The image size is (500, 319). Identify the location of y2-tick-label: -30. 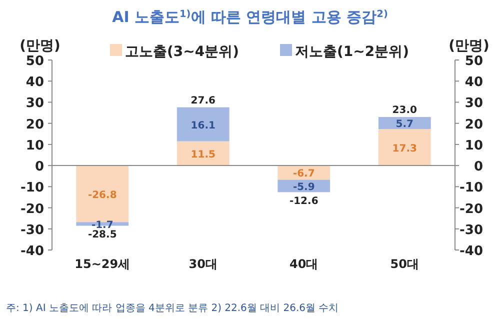
(471, 230).